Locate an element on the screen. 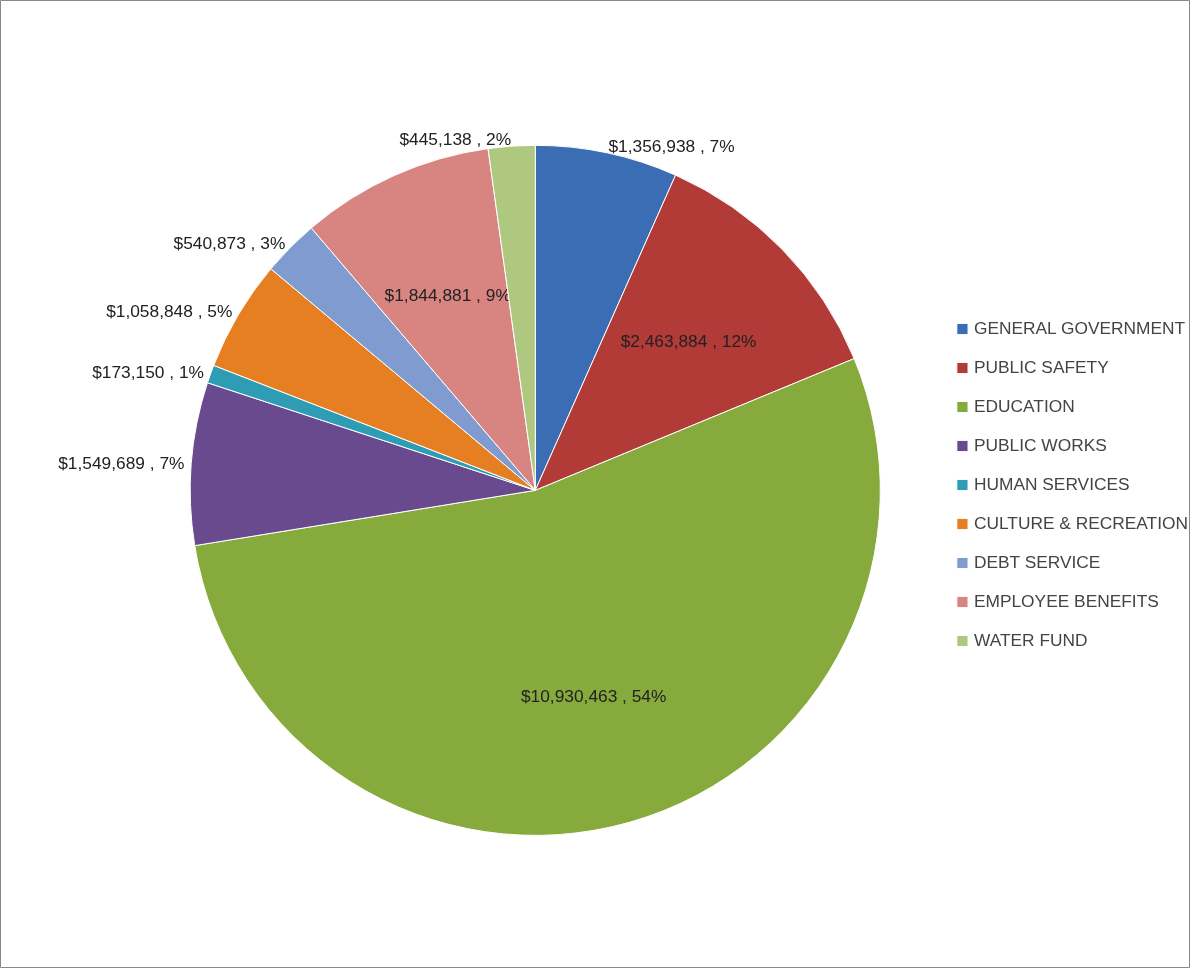 The width and height of the screenshot is (1192, 971). data-label: $1,356,938 , 7% is located at coordinates (671, 146).